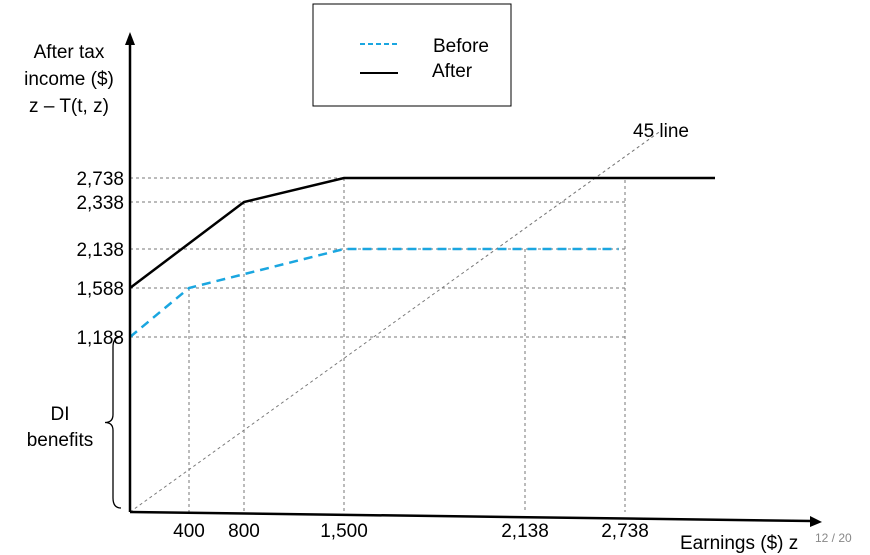 This screenshot has height=555, width=870. Describe the element at coordinates (60, 414) in the screenshot. I see `di-benefits-label: DI` at that location.